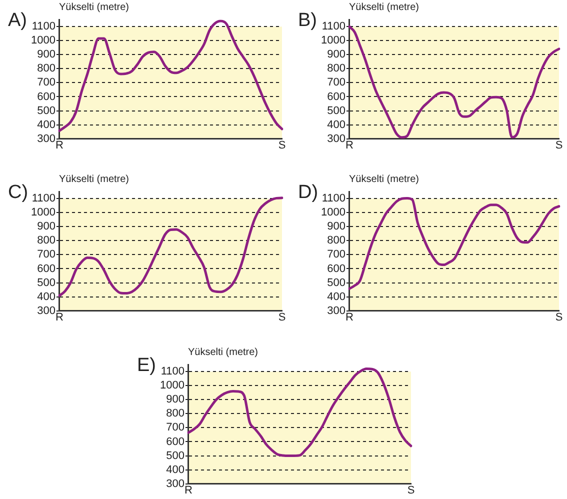 Image resolution: width=567 pixels, height=499 pixels. Describe the element at coordinates (307, 21) in the screenshot. I see `chart-title: B)` at that location.